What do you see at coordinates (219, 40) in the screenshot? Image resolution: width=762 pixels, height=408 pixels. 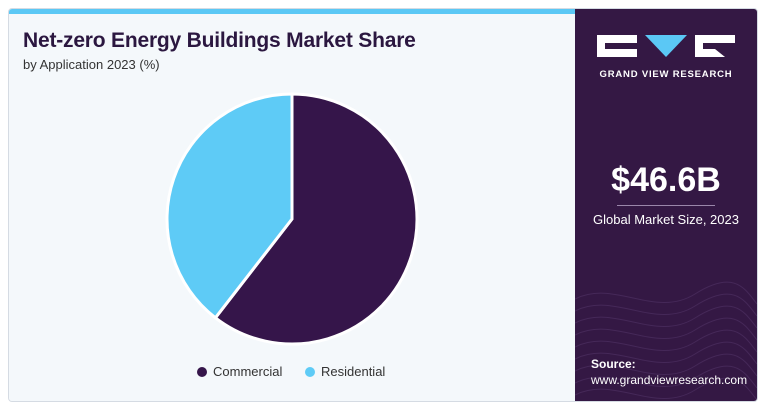 I see `chart-title: Net-zero Energy Buildings Market Share` at bounding box center [219, 40].